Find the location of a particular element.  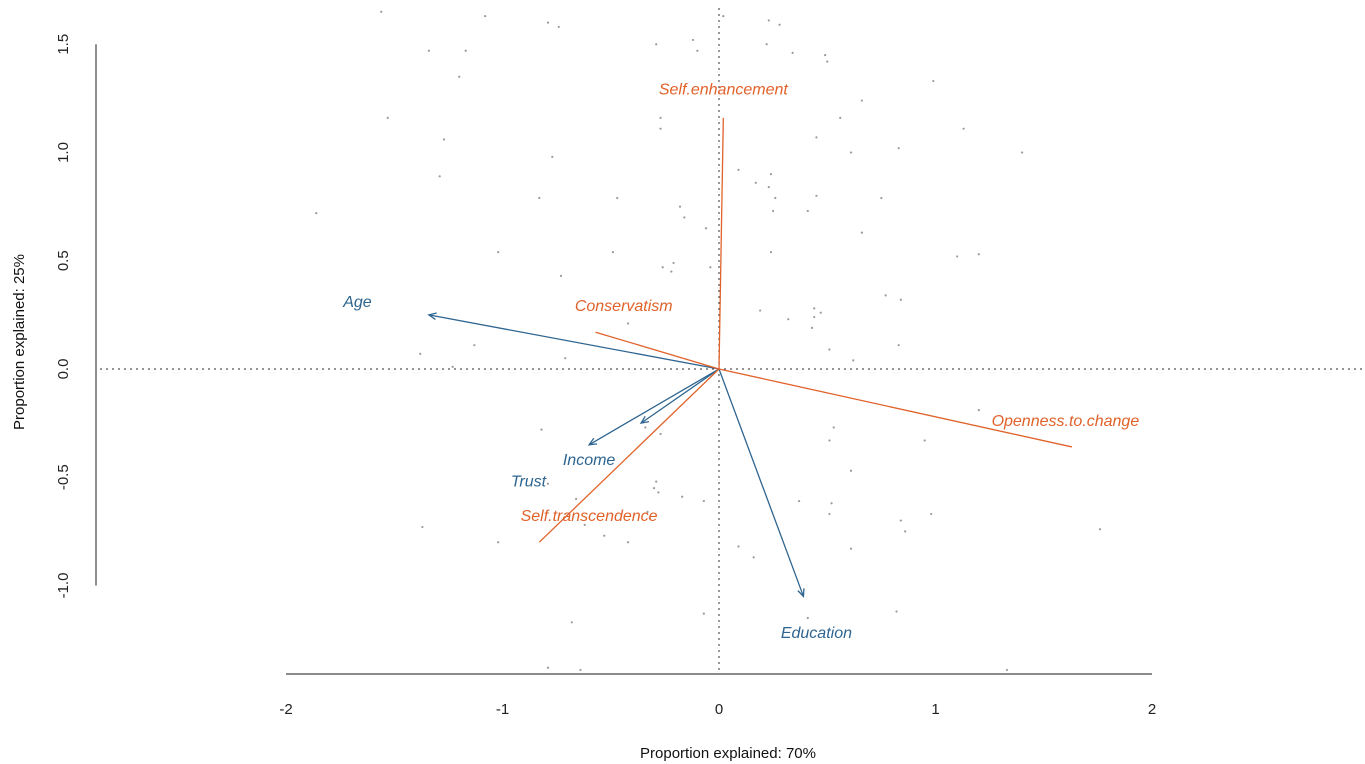

arrowhead-income is located at coordinates (592, 441).